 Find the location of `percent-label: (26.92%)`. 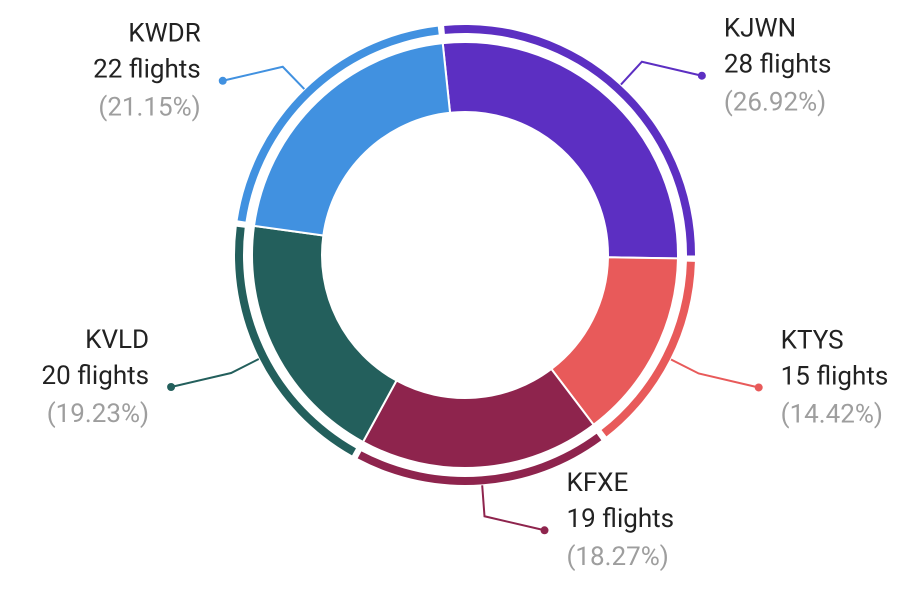

percent-label: (26.92%) is located at coordinates (775, 103).